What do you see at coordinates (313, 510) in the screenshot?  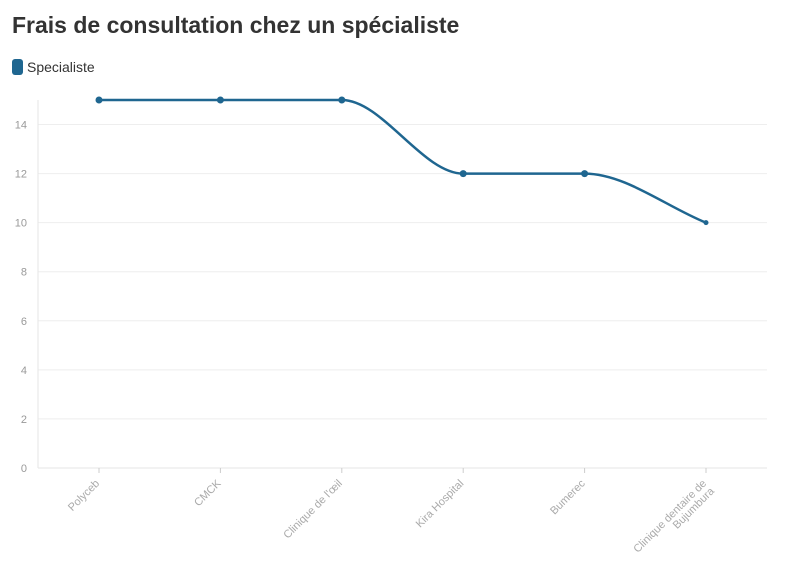 I see `x-tick-label: Clinique de l'œil` at bounding box center [313, 510].